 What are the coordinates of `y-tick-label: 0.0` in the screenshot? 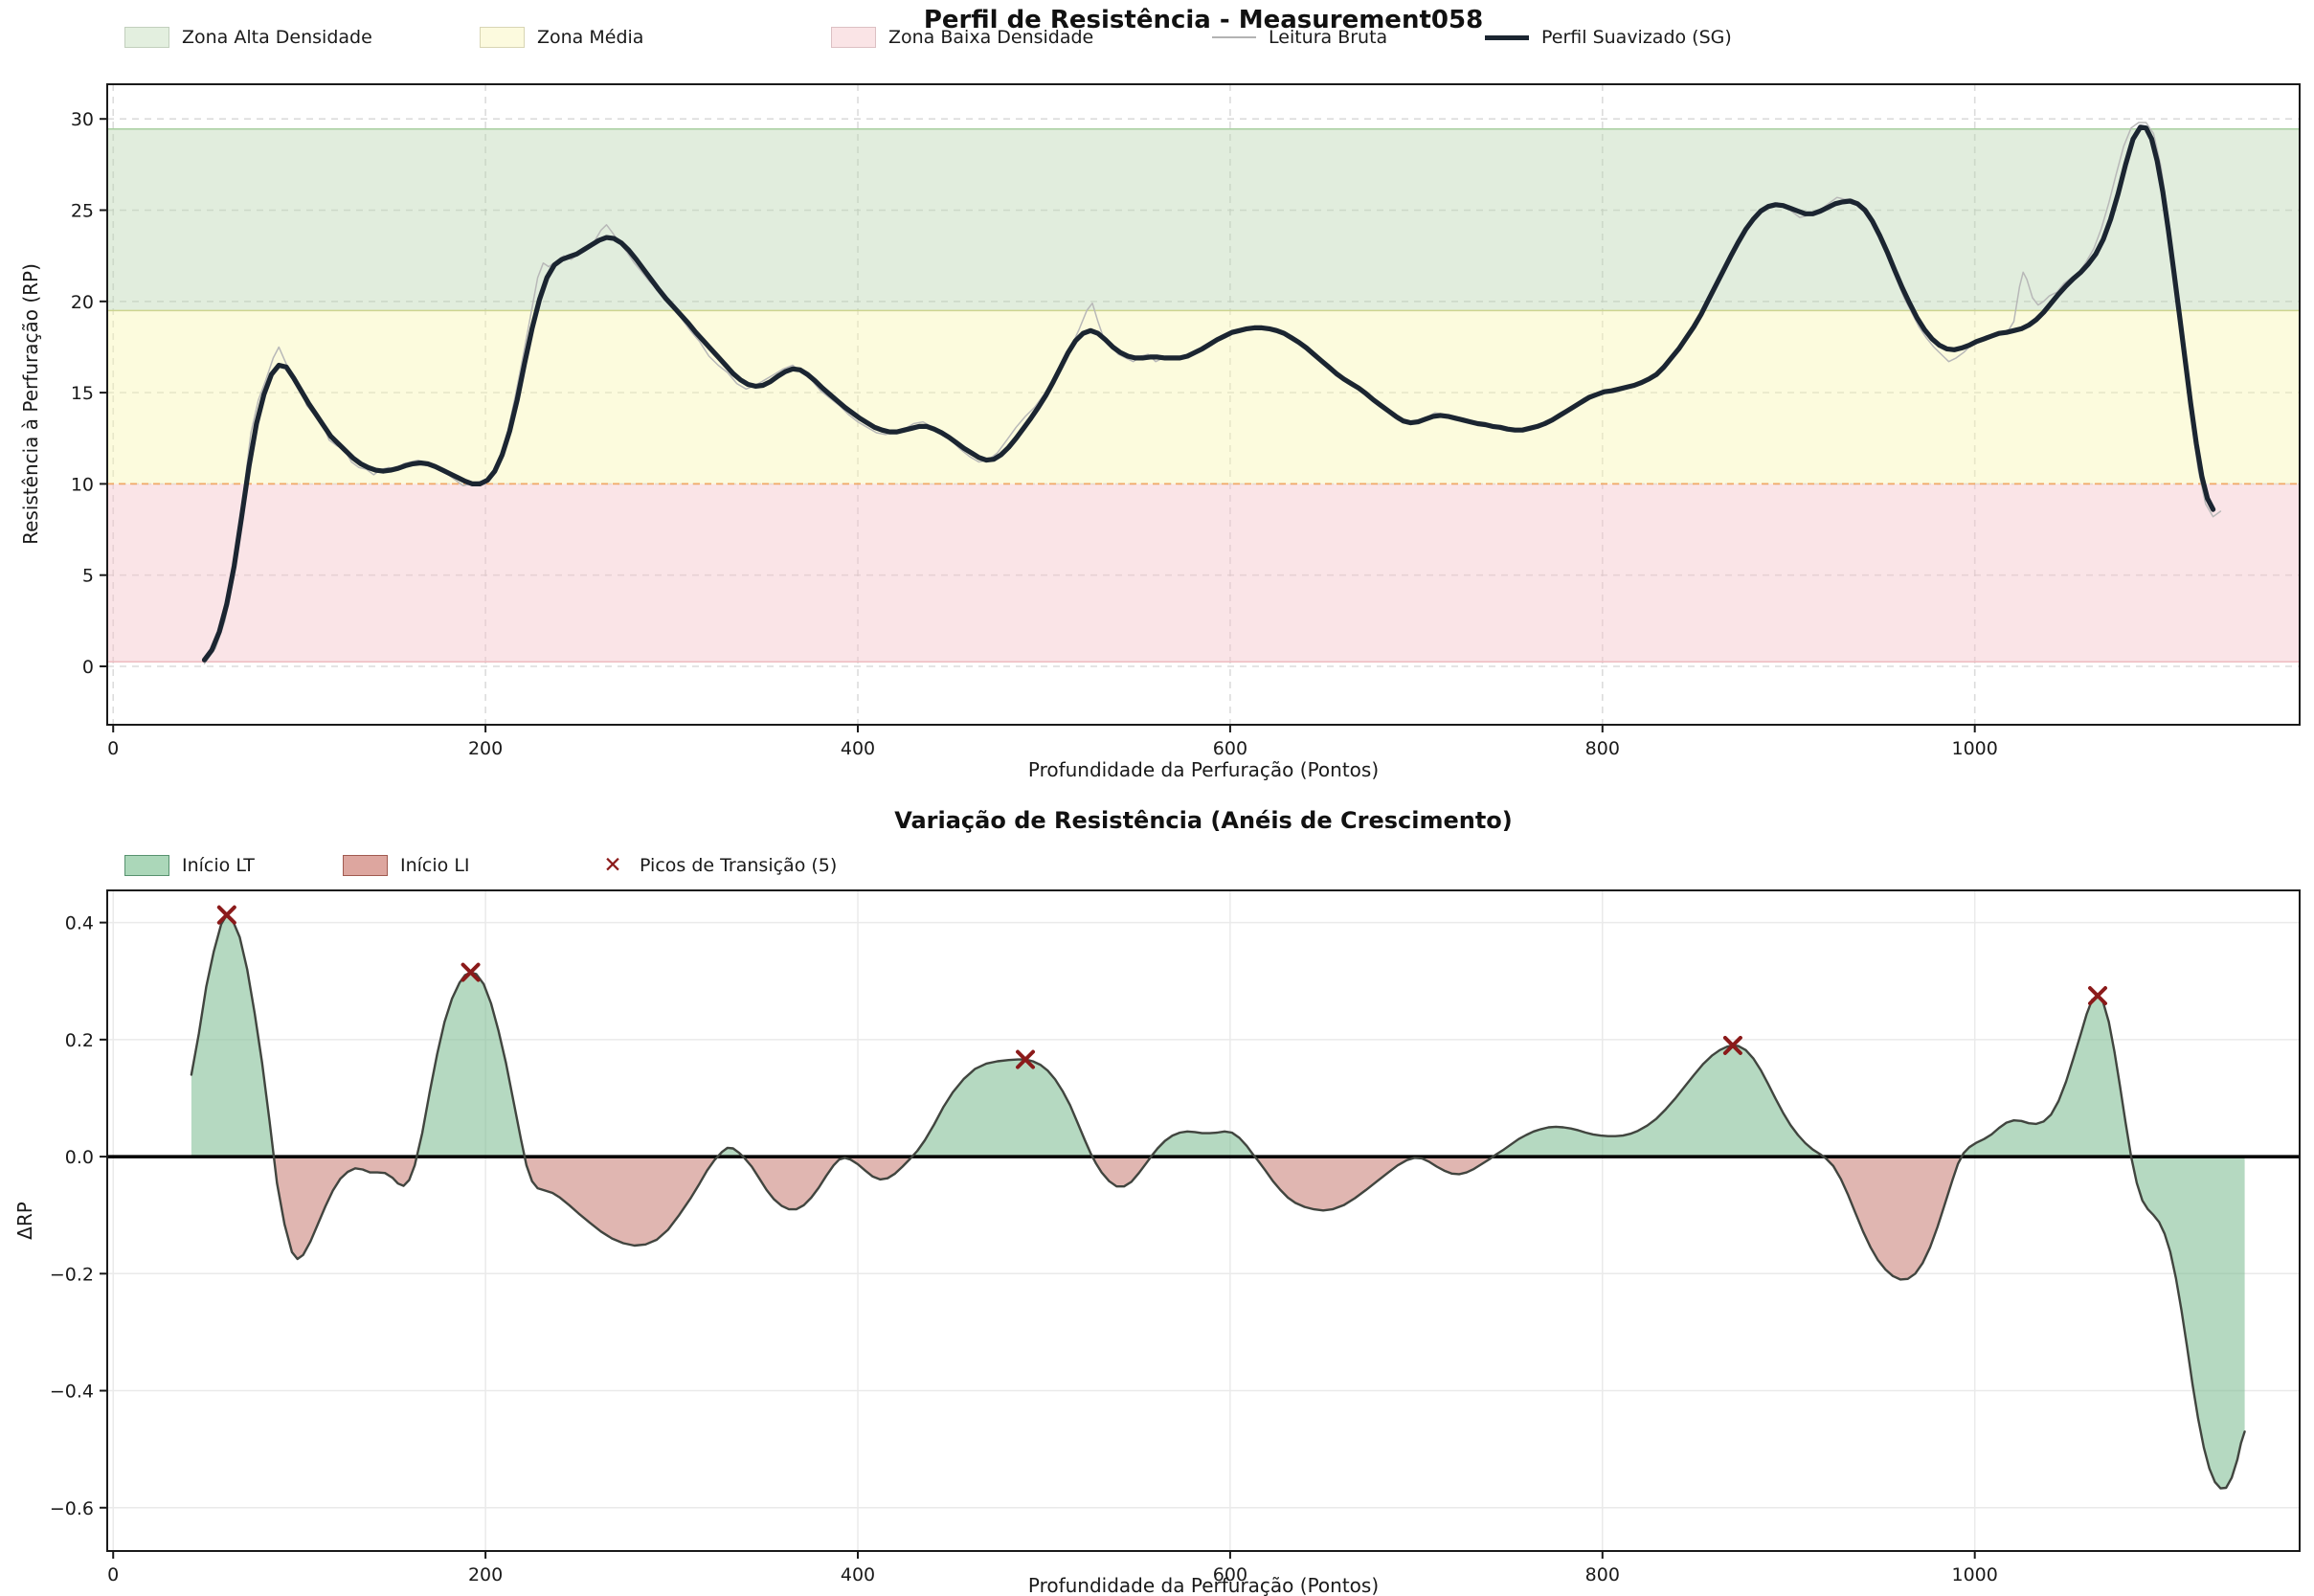 It's located at (79, 1157).